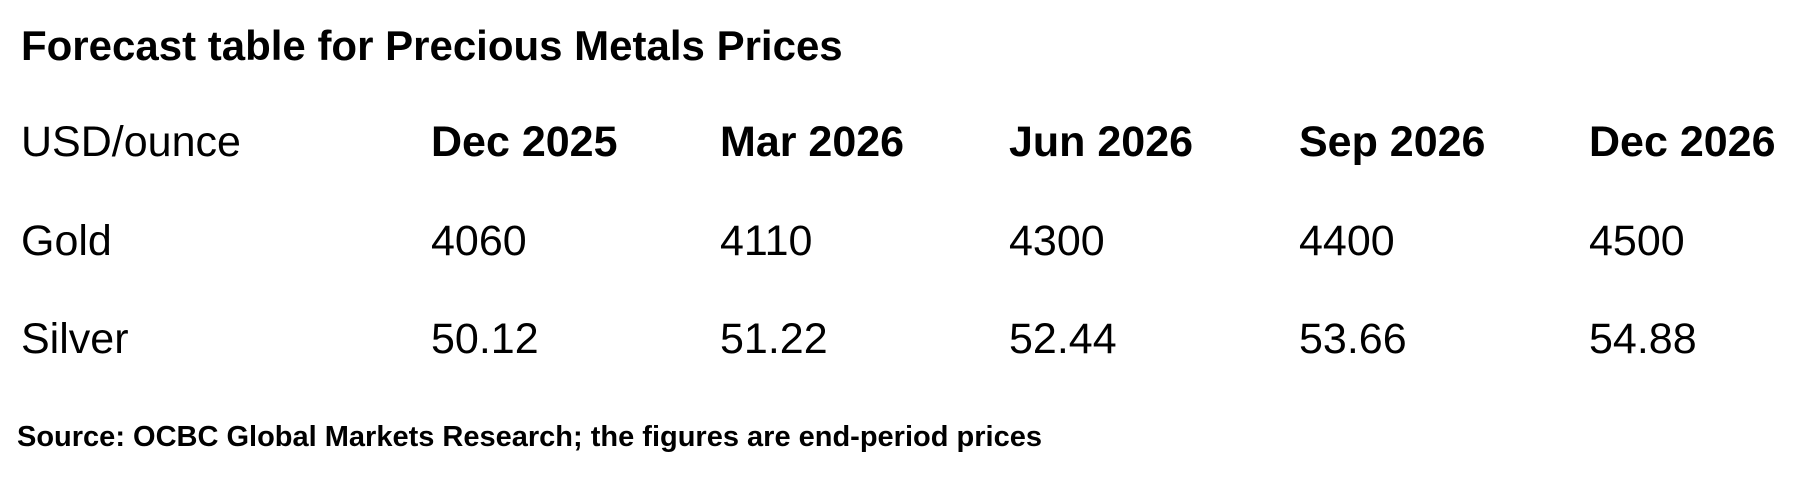 This screenshot has height=496, width=1816. I want to click on column-header: Mar 2026, so click(812, 142).